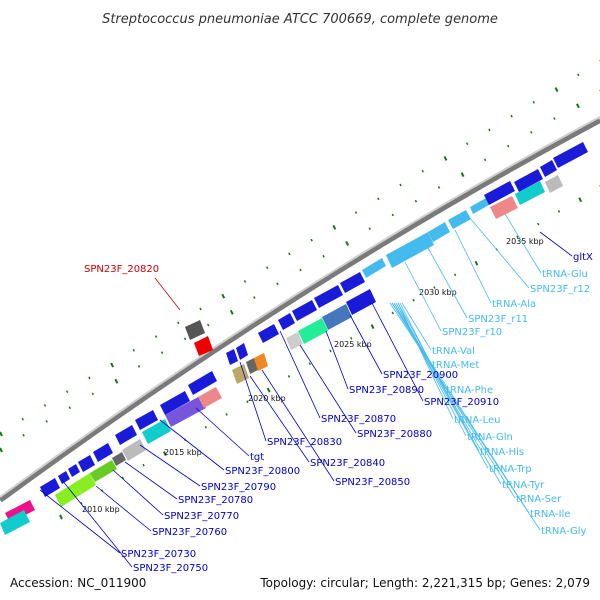  I want to click on trna-label: tRNA-Ser, so click(539, 499).